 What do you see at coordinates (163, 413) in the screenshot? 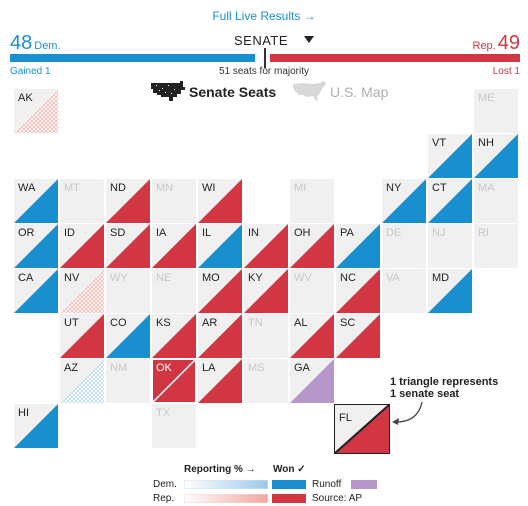
I see `state-abbr: TX` at bounding box center [163, 413].